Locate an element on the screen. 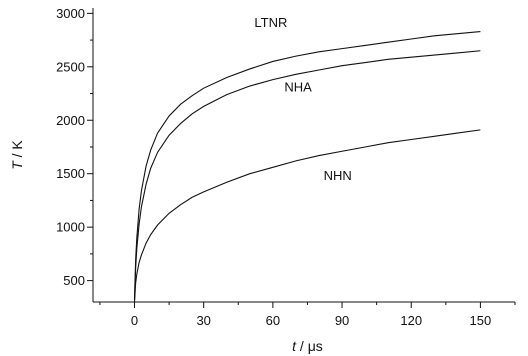 Image resolution: width=528 pixels, height=356 pixels. series-label-nha: NHA is located at coordinates (298, 86).